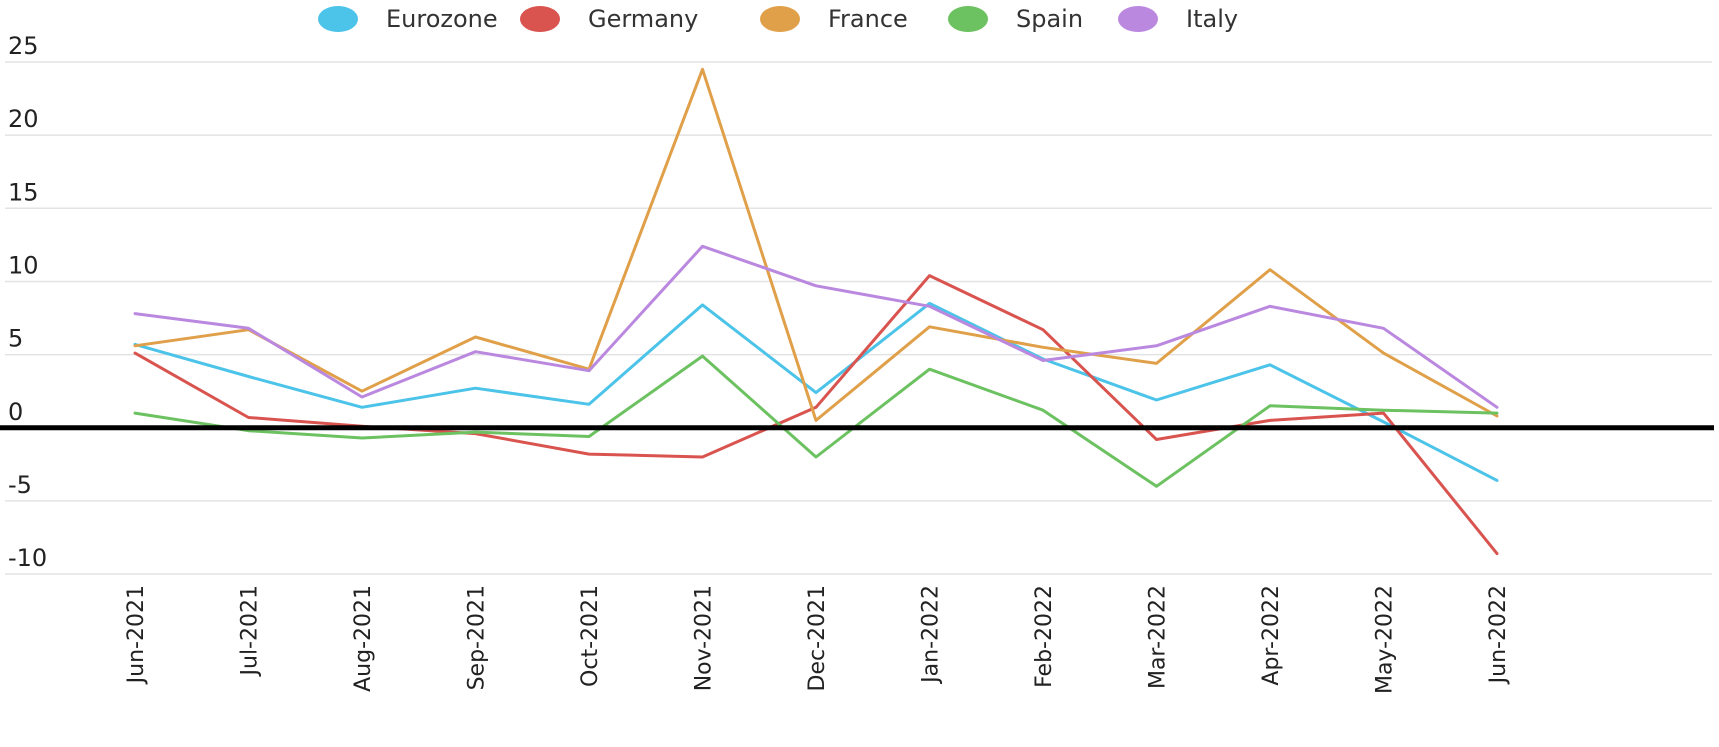 This screenshot has height=747, width=1719. I want to click on x-tick-label: Aug-2021, so click(363, 638).